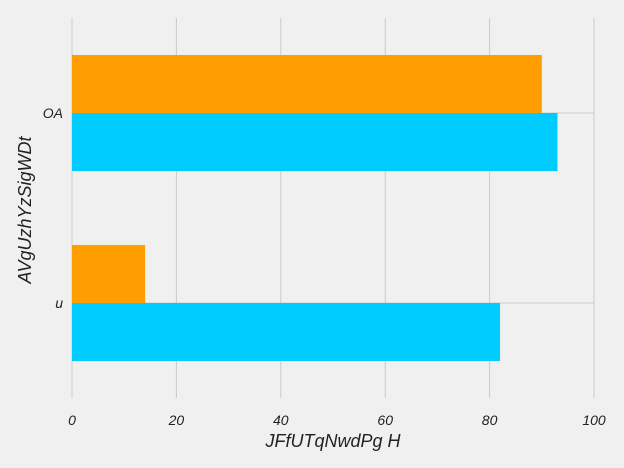  Describe the element at coordinates (594, 420) in the screenshot. I see `x-tick-label: 100` at that location.